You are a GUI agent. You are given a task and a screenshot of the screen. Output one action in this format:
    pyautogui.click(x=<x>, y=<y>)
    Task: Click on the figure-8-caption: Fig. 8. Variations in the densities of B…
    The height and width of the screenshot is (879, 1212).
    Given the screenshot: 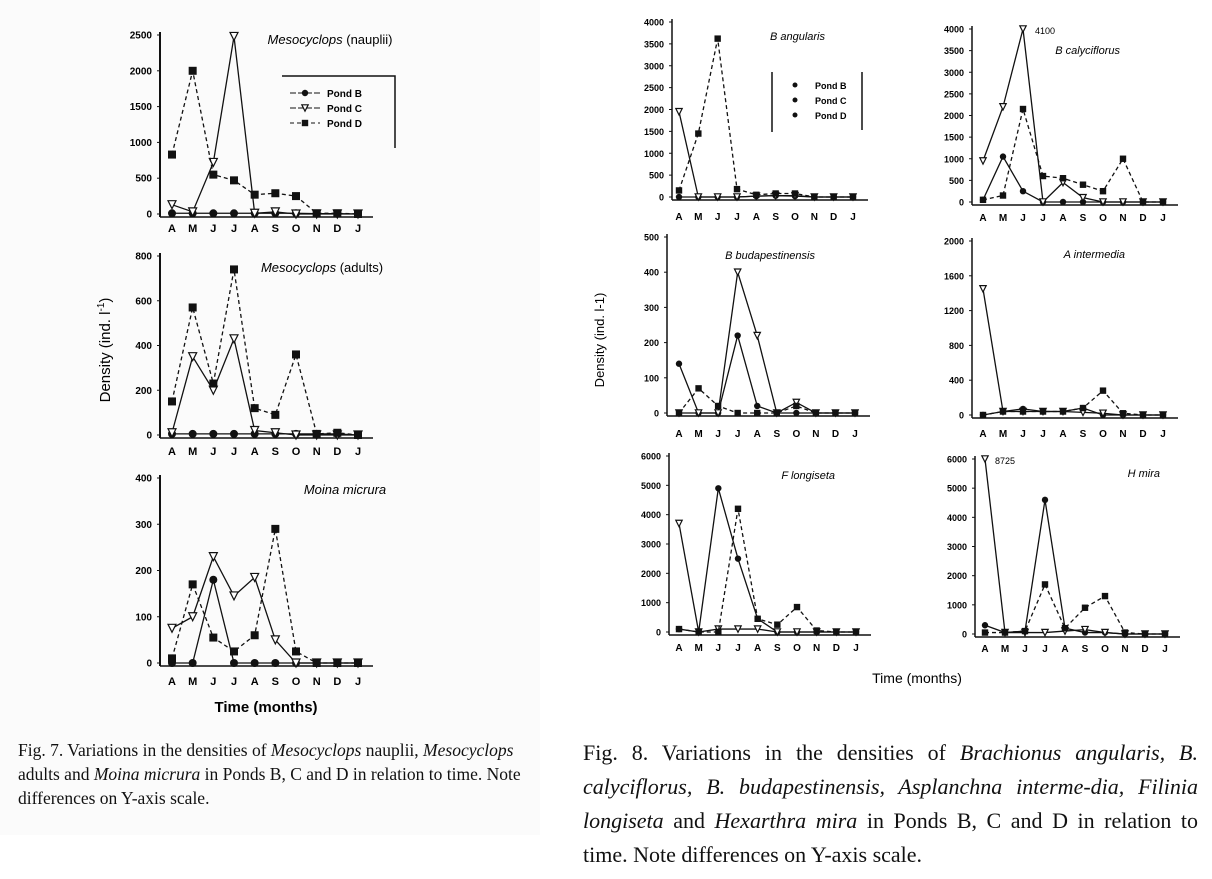 What is the action you would take?
    pyautogui.click(x=890, y=804)
    